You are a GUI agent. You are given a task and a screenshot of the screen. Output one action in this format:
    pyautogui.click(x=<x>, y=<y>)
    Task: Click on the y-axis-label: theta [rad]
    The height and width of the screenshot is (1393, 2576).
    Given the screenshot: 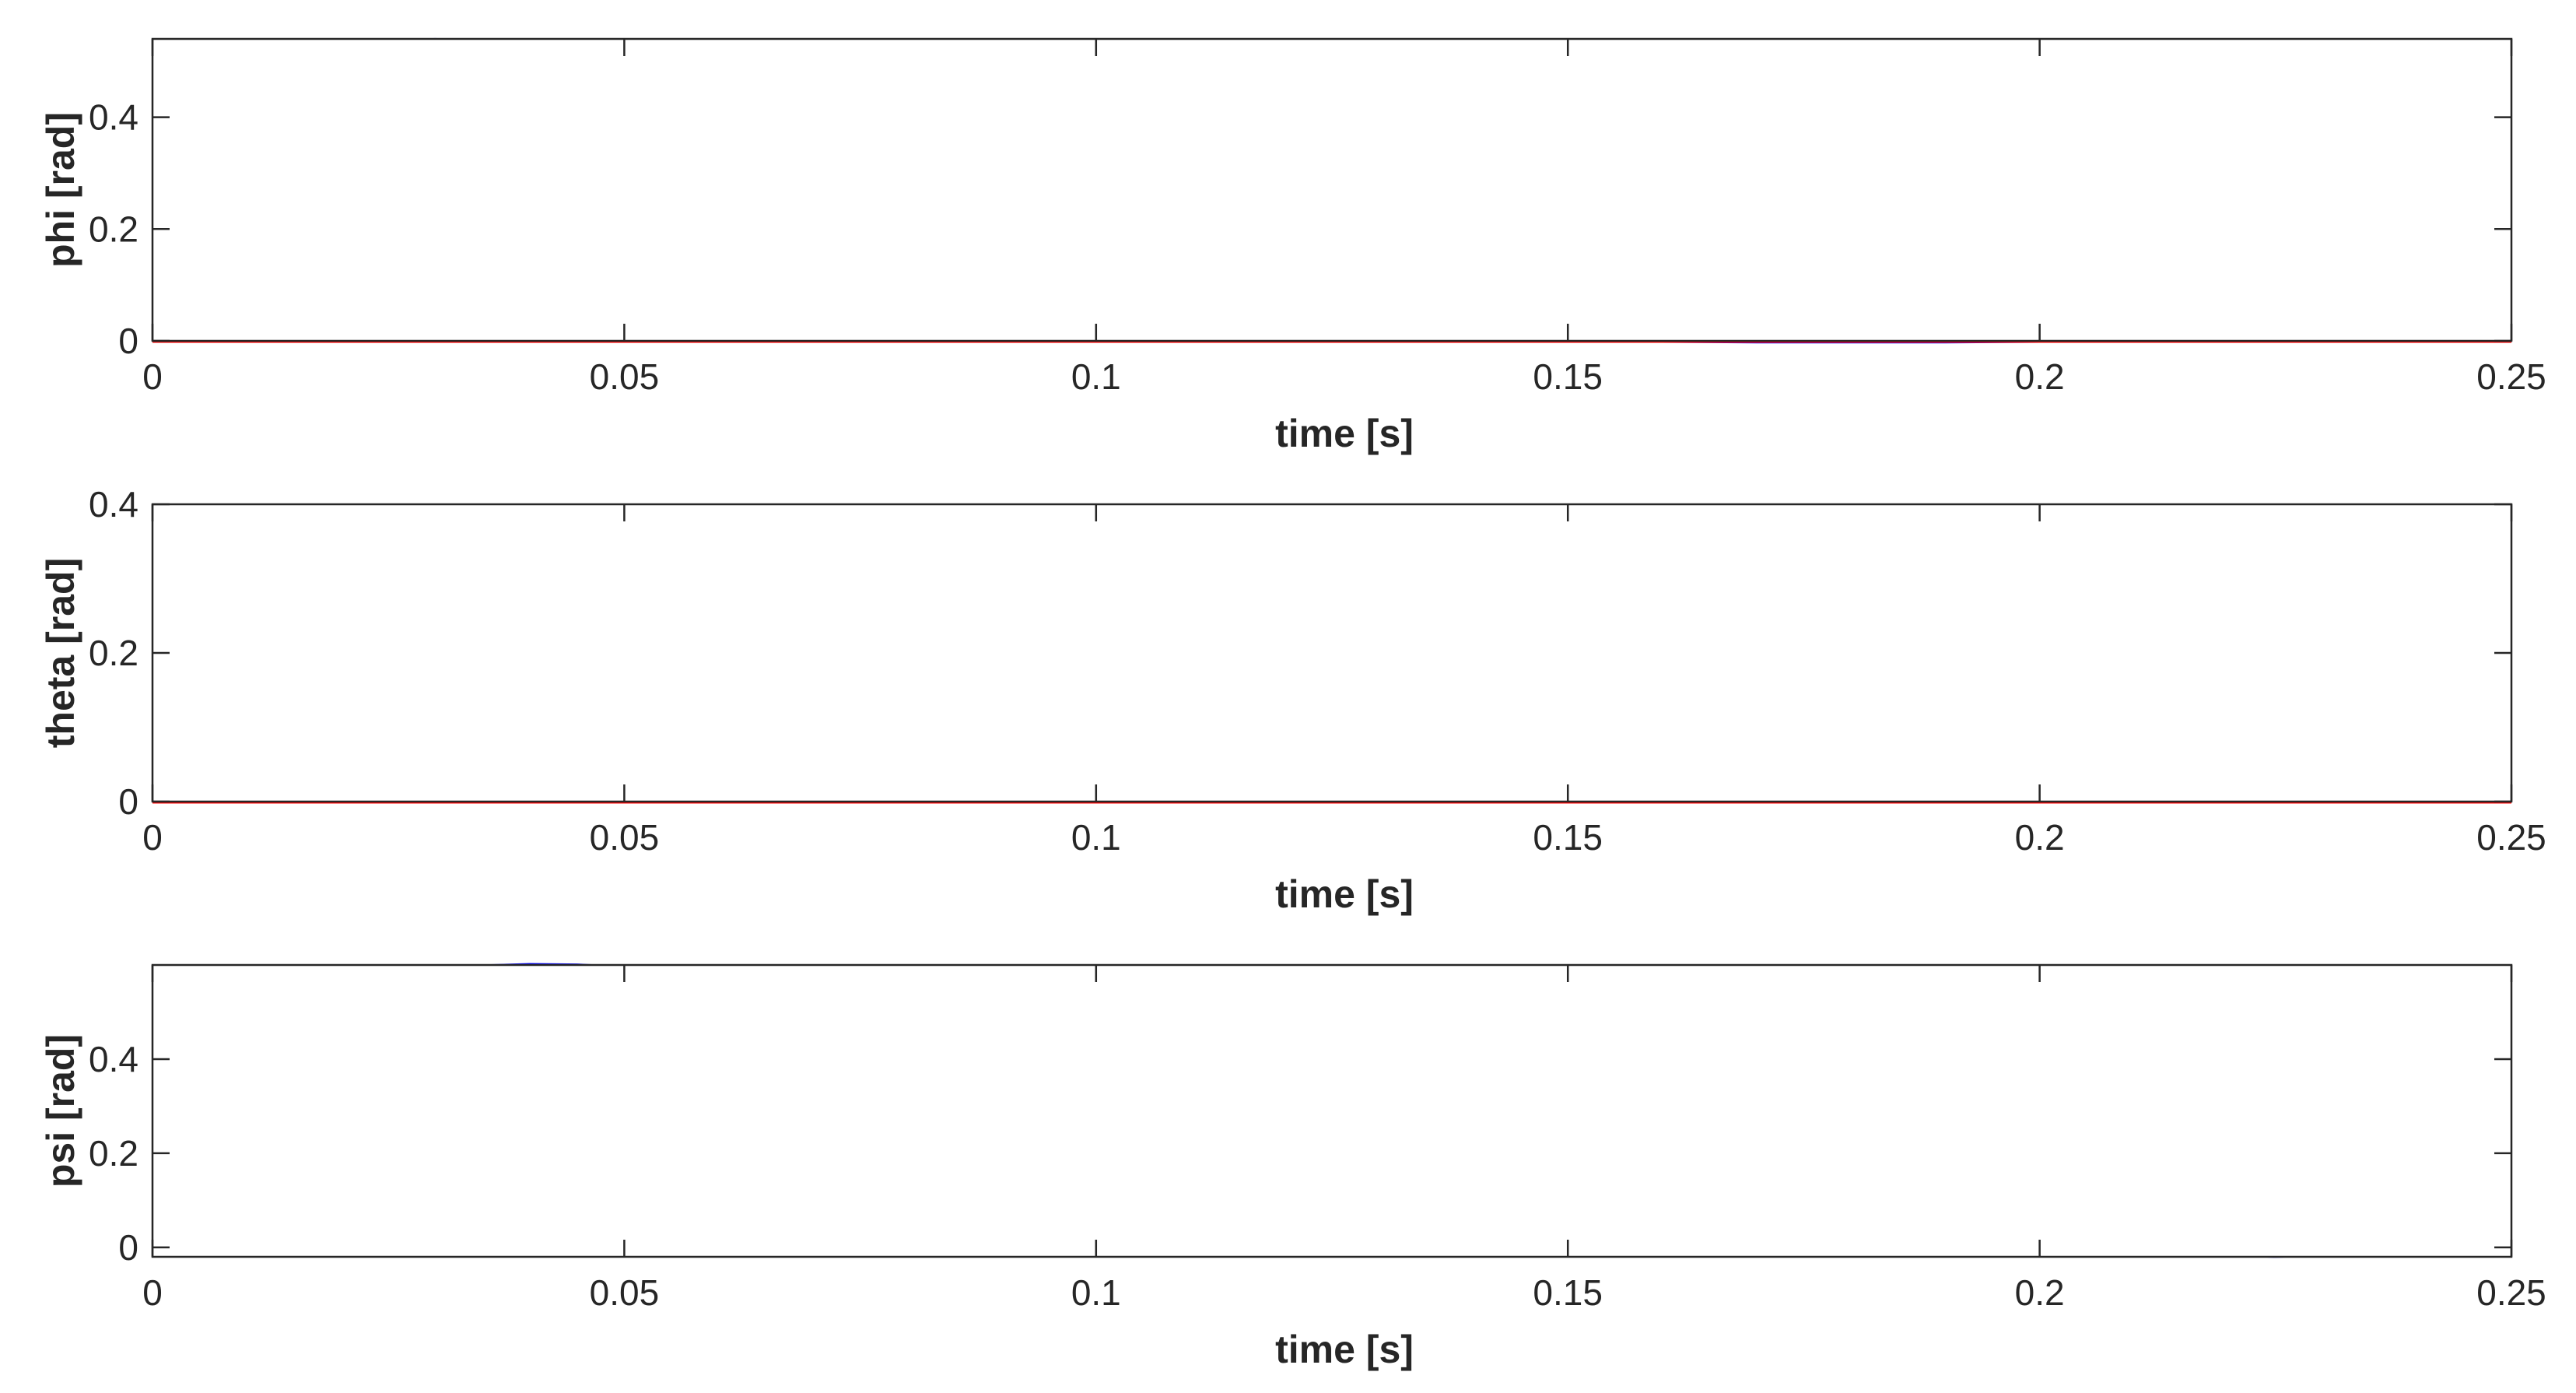 What is the action you would take?
    pyautogui.click(x=60, y=653)
    